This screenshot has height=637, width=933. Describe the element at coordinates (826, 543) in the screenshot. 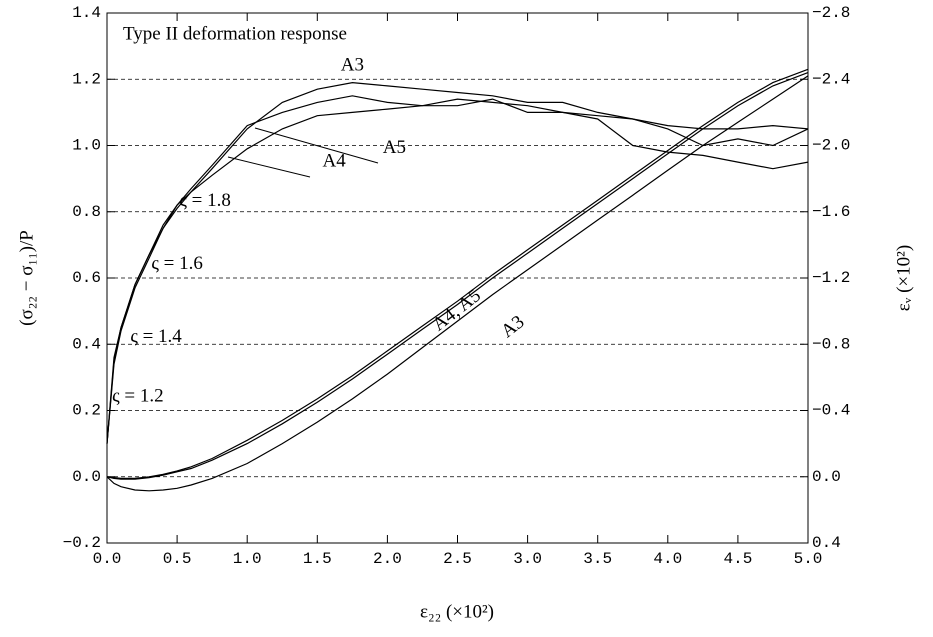

I see `y2-tick-label: 0.4` at that location.